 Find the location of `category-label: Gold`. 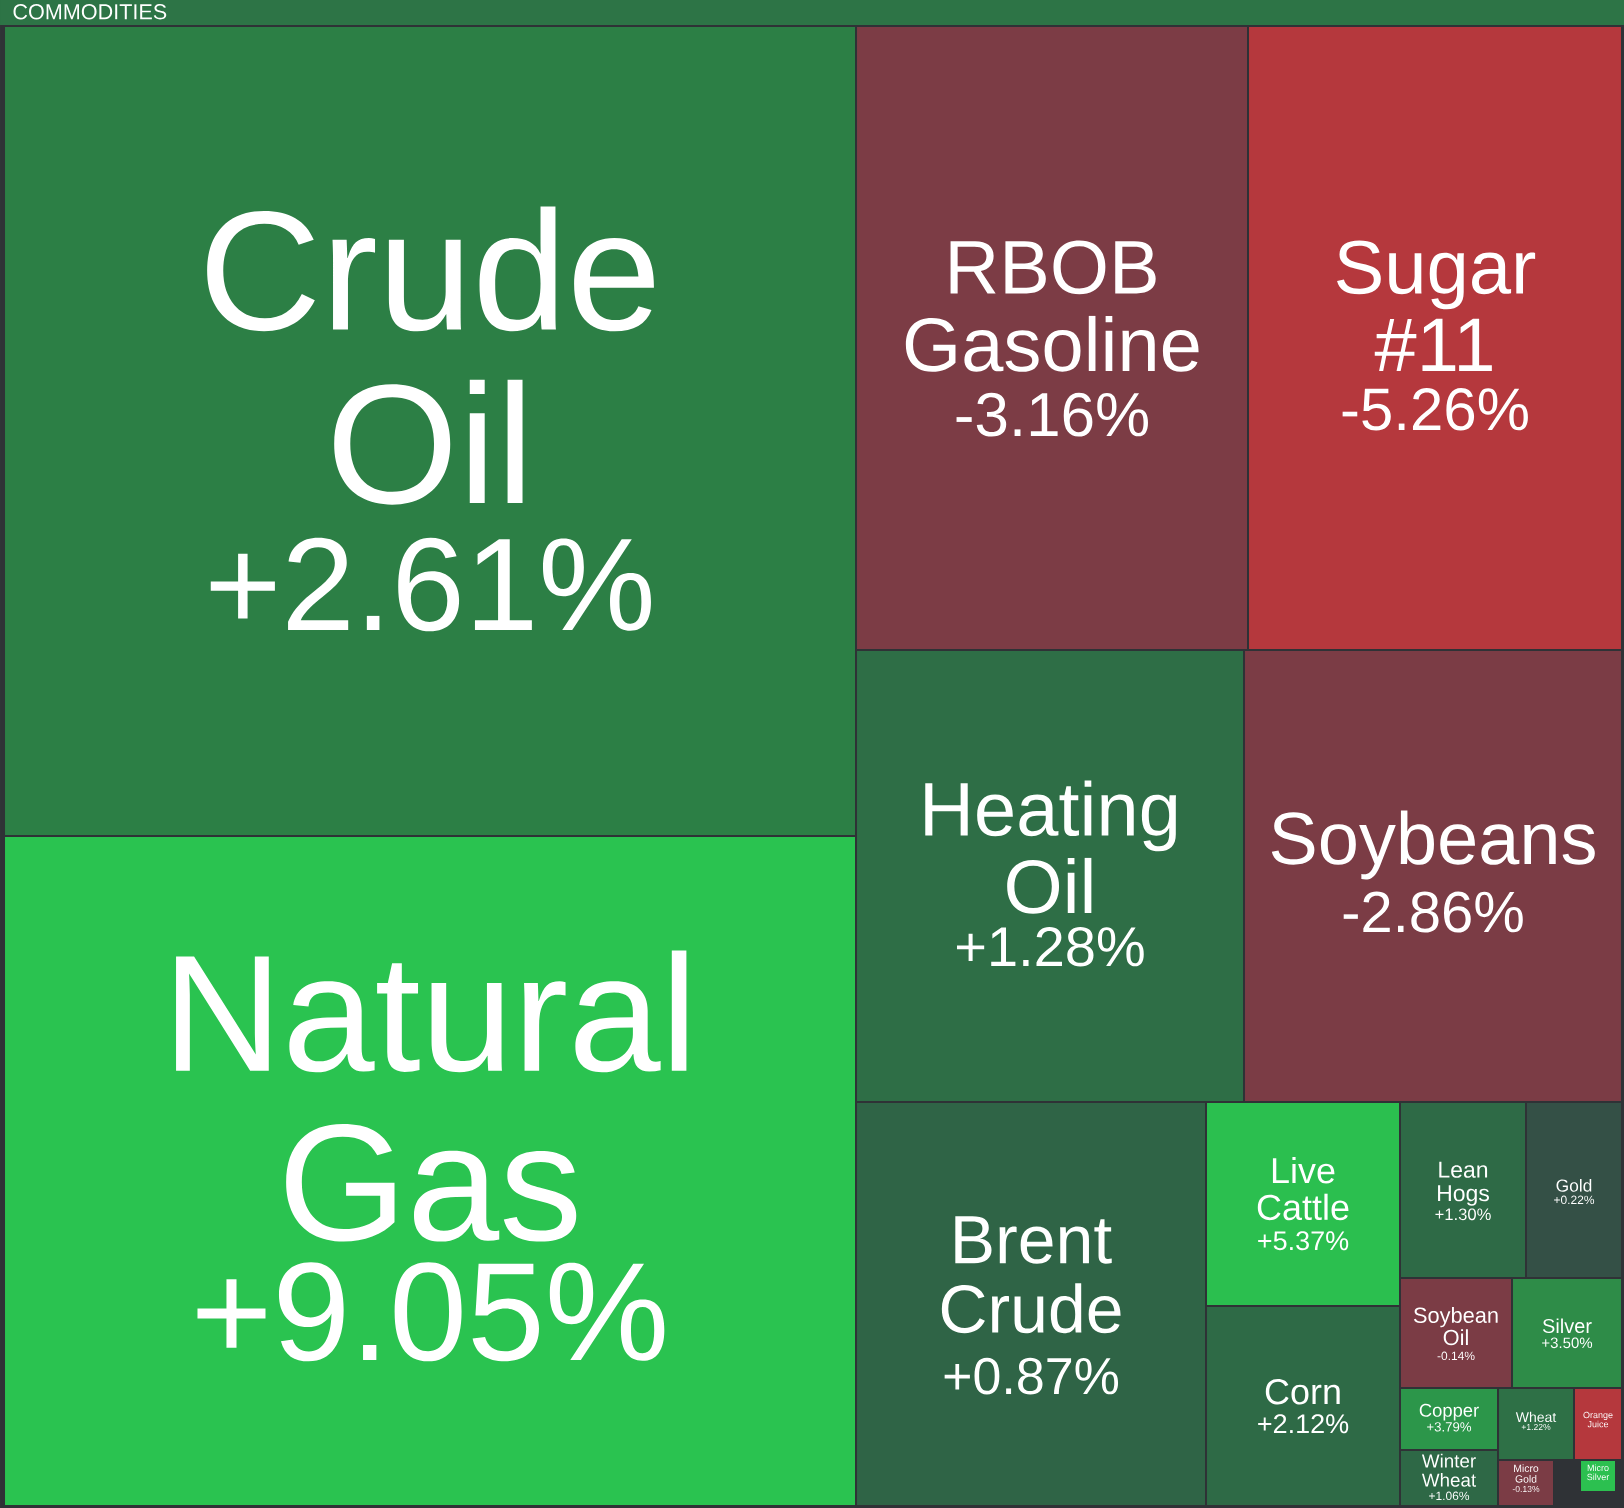

category-label: Gold is located at coordinates (1574, 1185).